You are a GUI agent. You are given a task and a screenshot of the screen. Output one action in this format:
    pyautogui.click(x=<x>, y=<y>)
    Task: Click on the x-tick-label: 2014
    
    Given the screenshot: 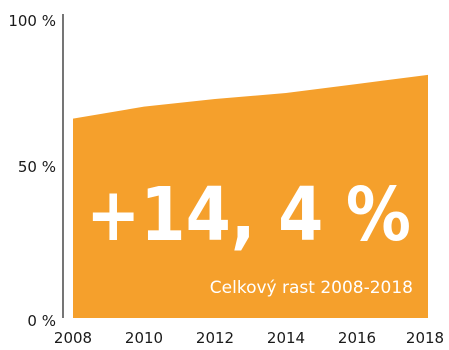 What is the action you would take?
    pyautogui.click(x=286, y=338)
    